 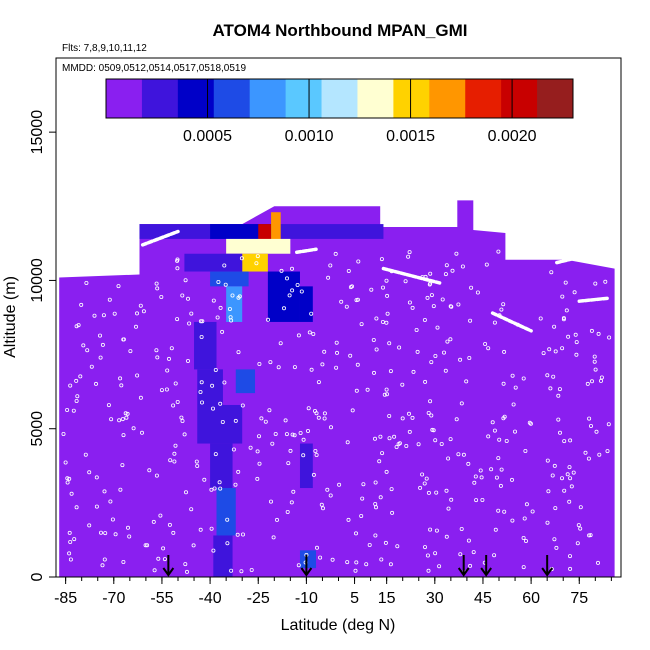 What do you see at coordinates (340, 30) in the screenshot?
I see `chart-title: ATOM4 Northbound MPAN_GMI` at bounding box center [340, 30].